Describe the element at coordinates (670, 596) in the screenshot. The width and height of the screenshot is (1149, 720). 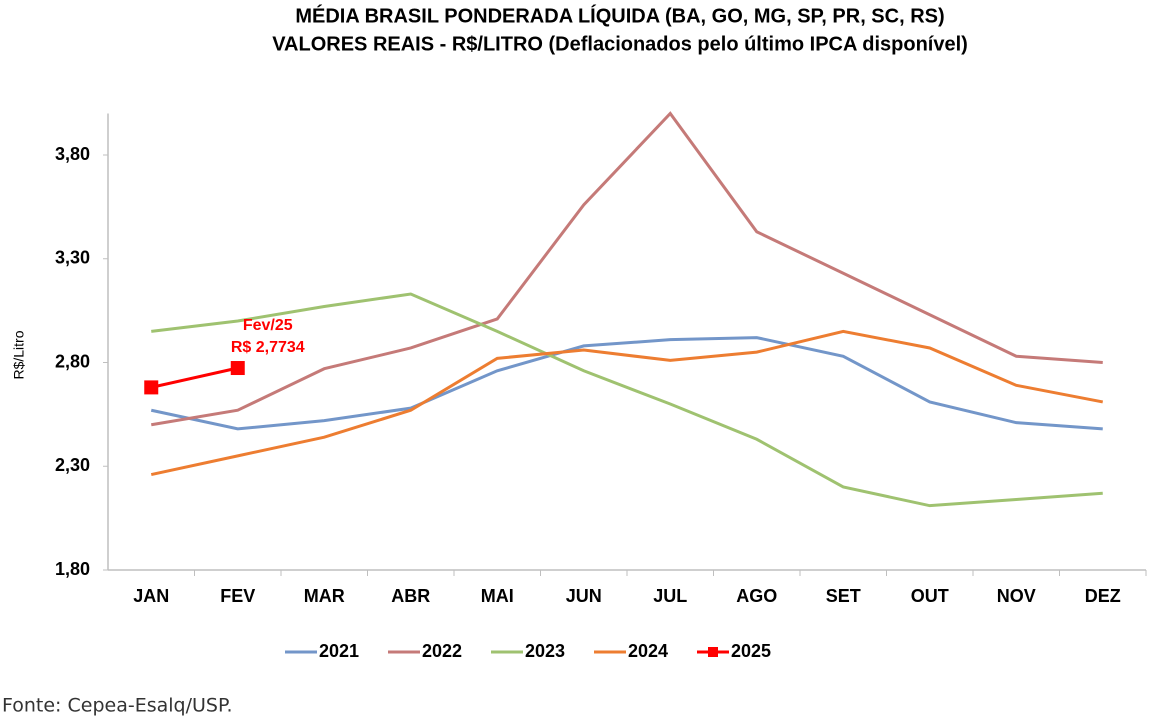
I see `x-tick-label: JUL` at that location.